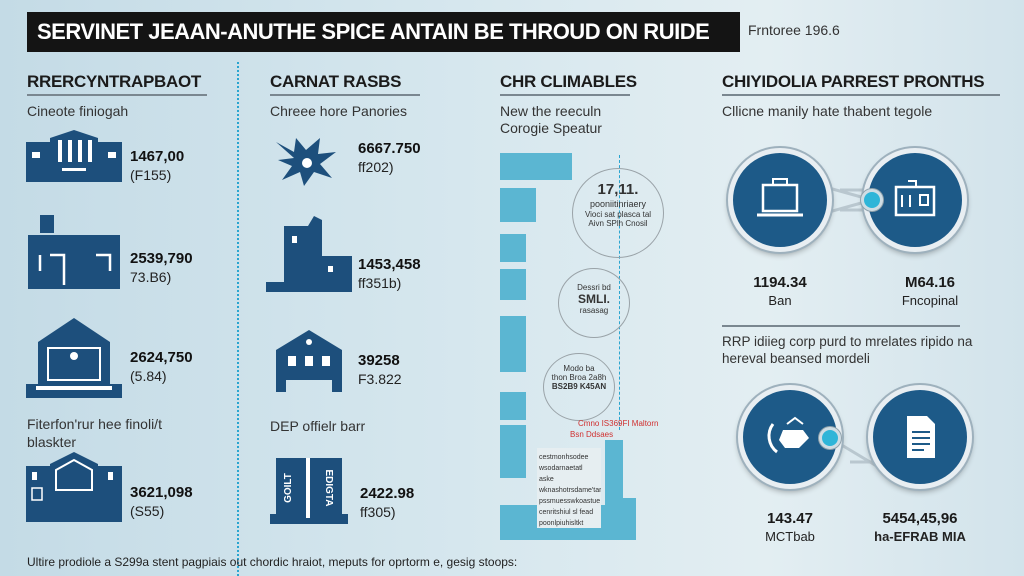 This screenshot has width=1024, height=576. Describe the element at coordinates (566, 512) in the screenshot. I see `note-line: cenritshiul sl fead` at that location.